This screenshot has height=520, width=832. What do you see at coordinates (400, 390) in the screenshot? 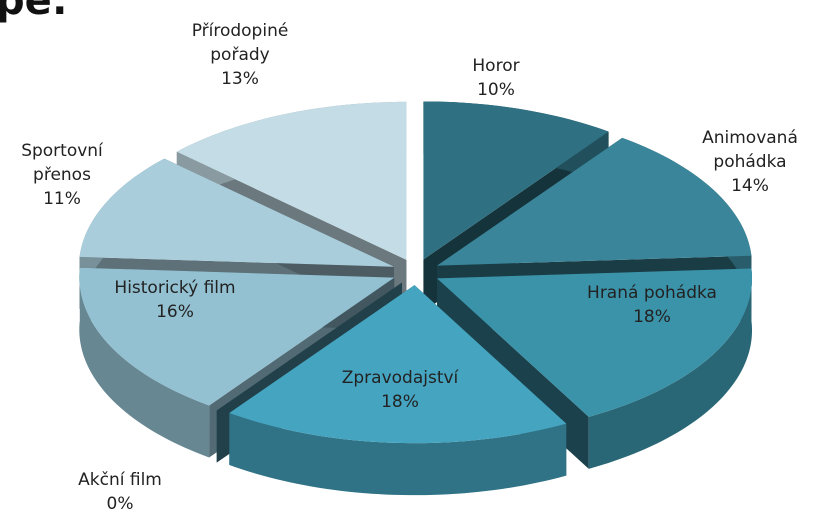
I see `data-label: Zpravodajství 18%` at bounding box center [400, 390].